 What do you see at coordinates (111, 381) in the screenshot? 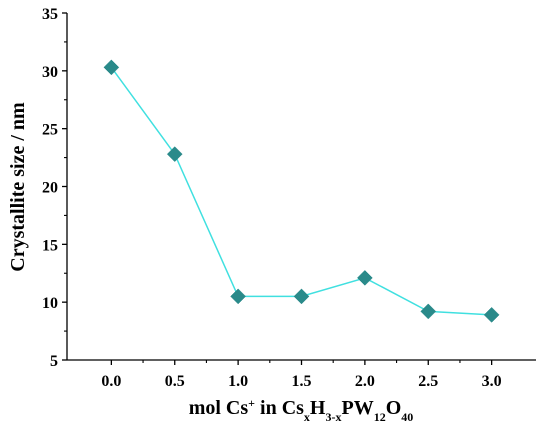
I see `x-tick-label: 0.0` at bounding box center [111, 381].